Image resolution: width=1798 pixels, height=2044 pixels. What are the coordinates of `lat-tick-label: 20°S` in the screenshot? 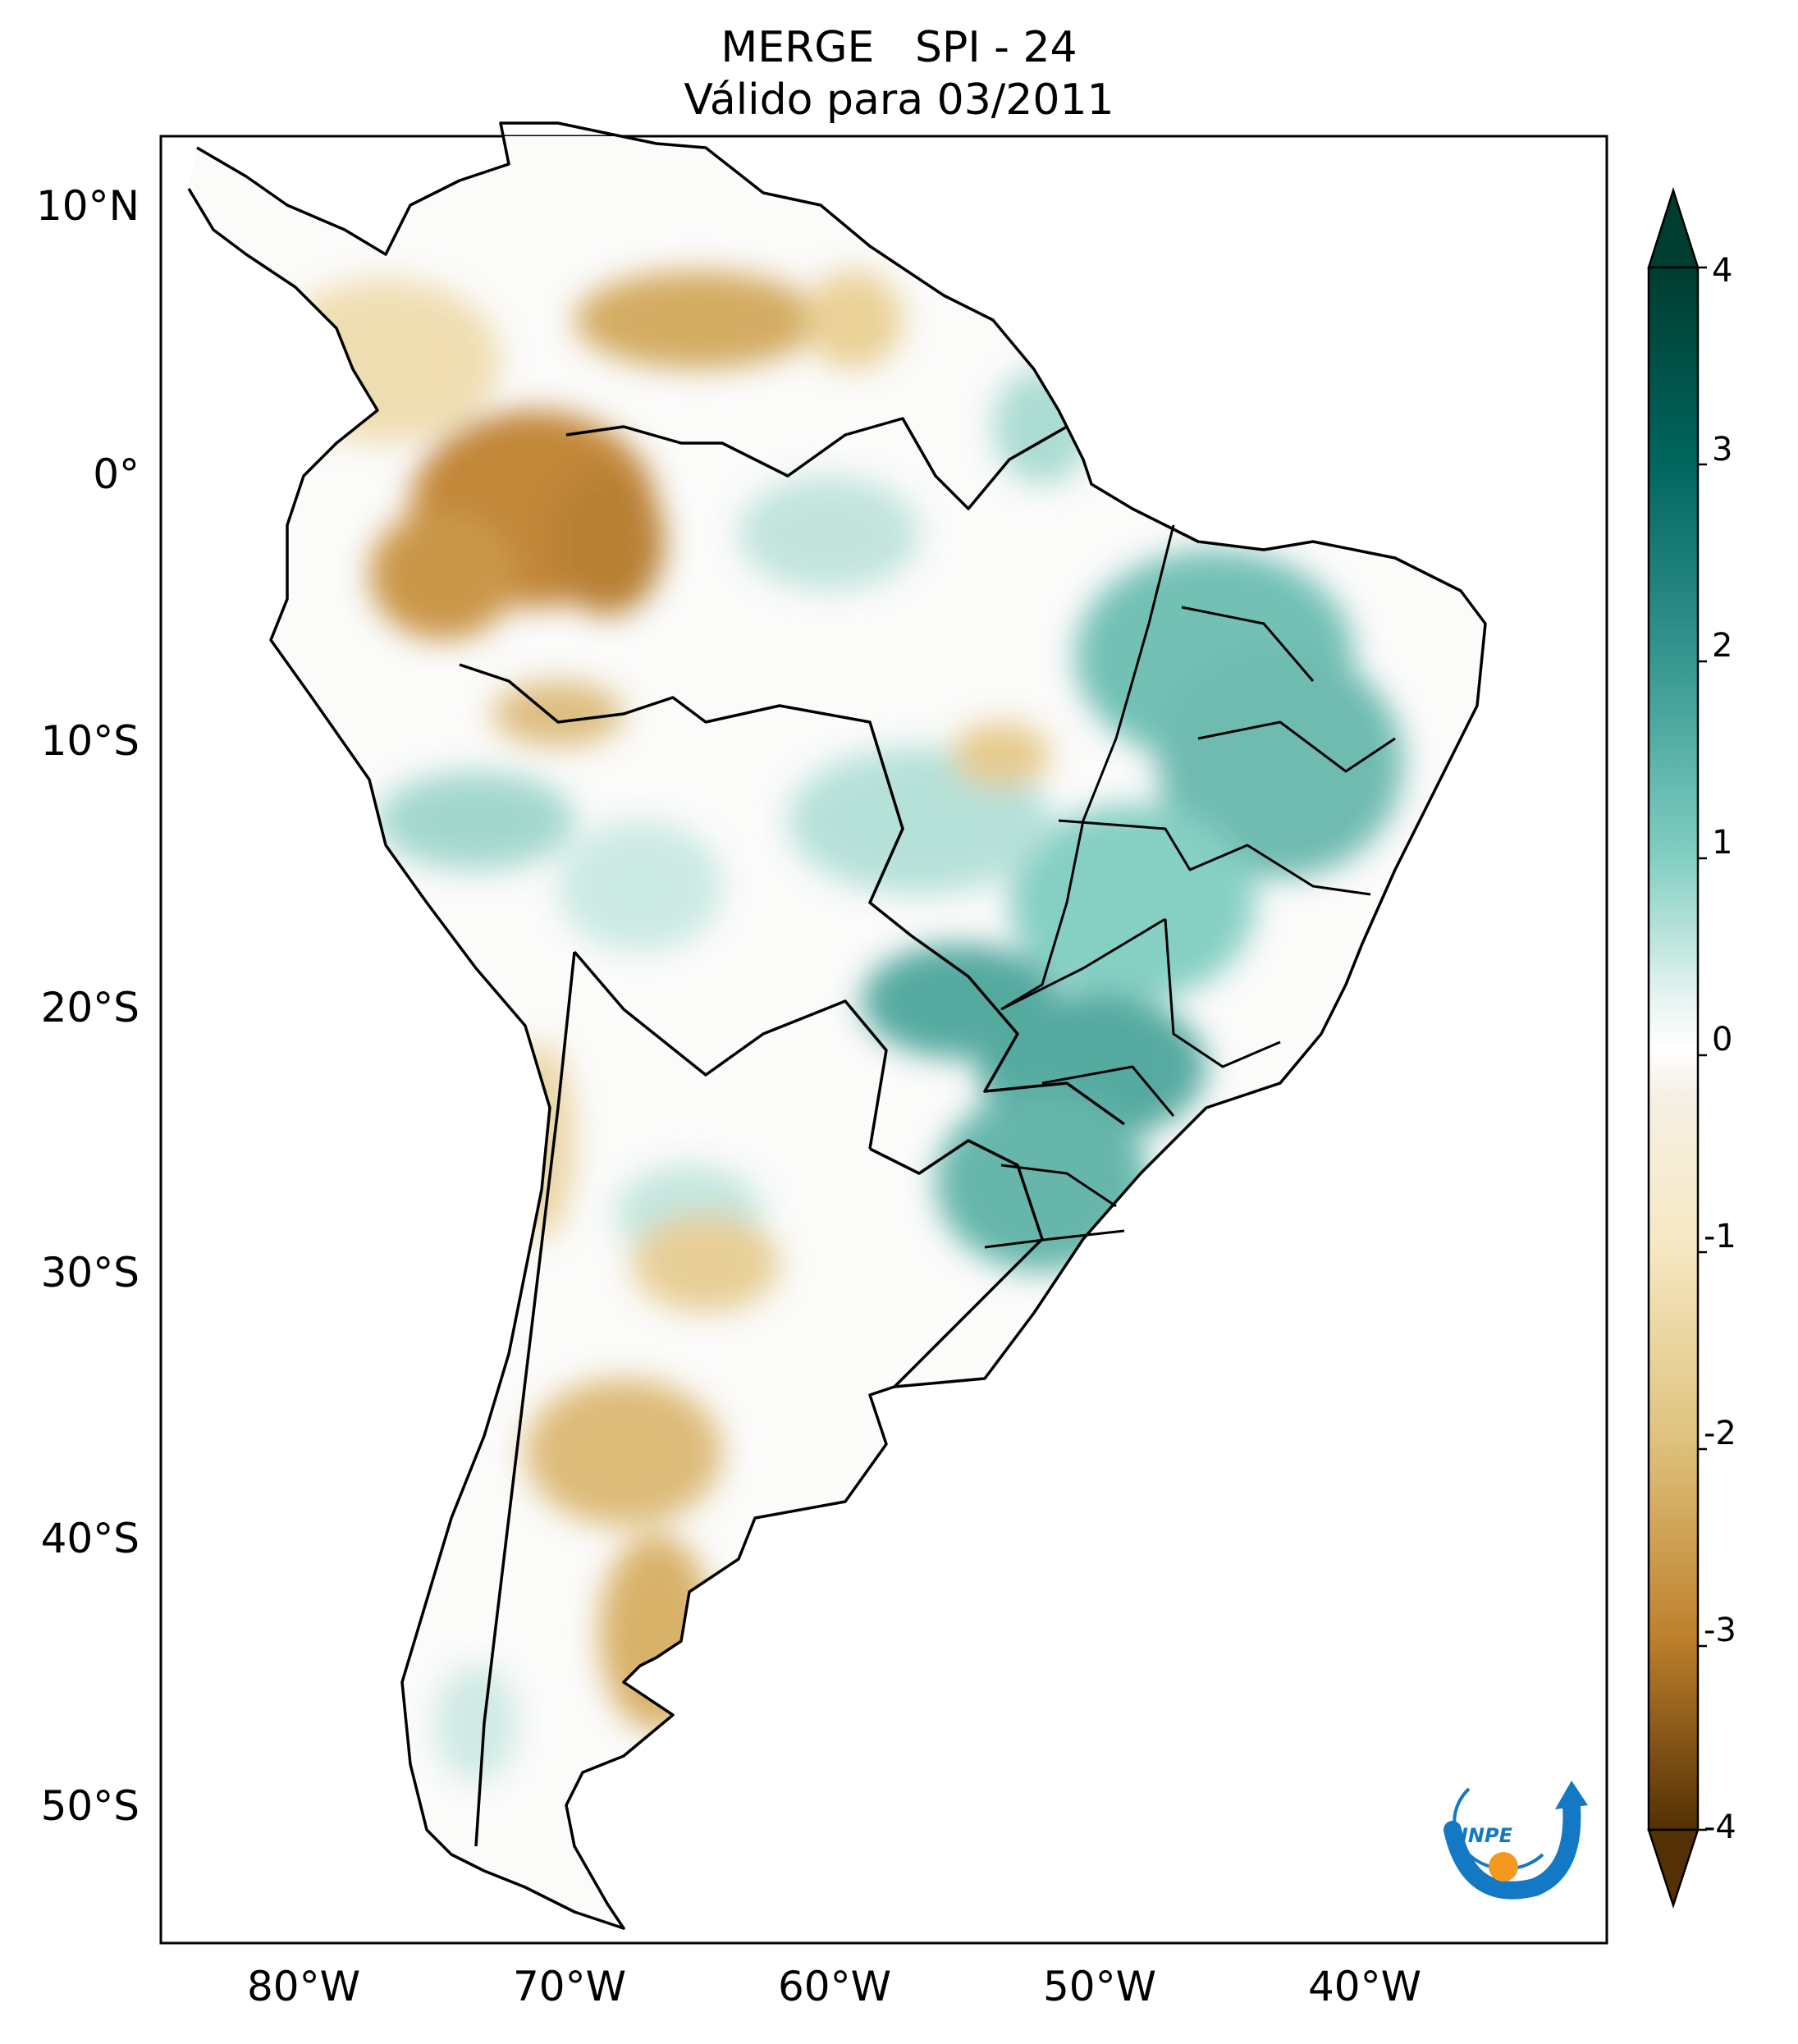 It's located at (90, 1007).